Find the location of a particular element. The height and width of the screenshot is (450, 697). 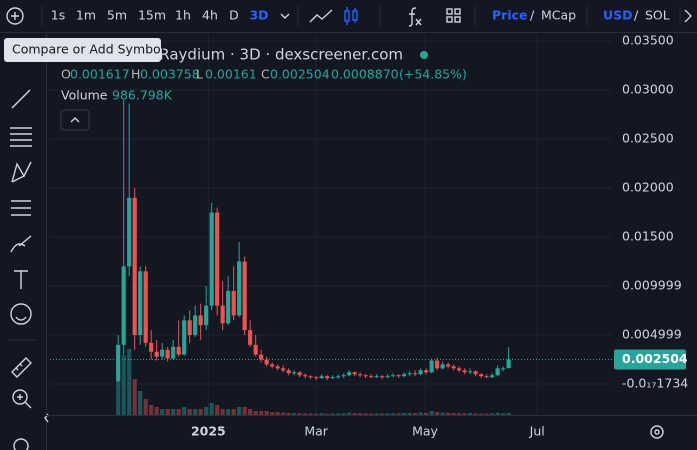

fib-tool is located at coordinates (21, 137).